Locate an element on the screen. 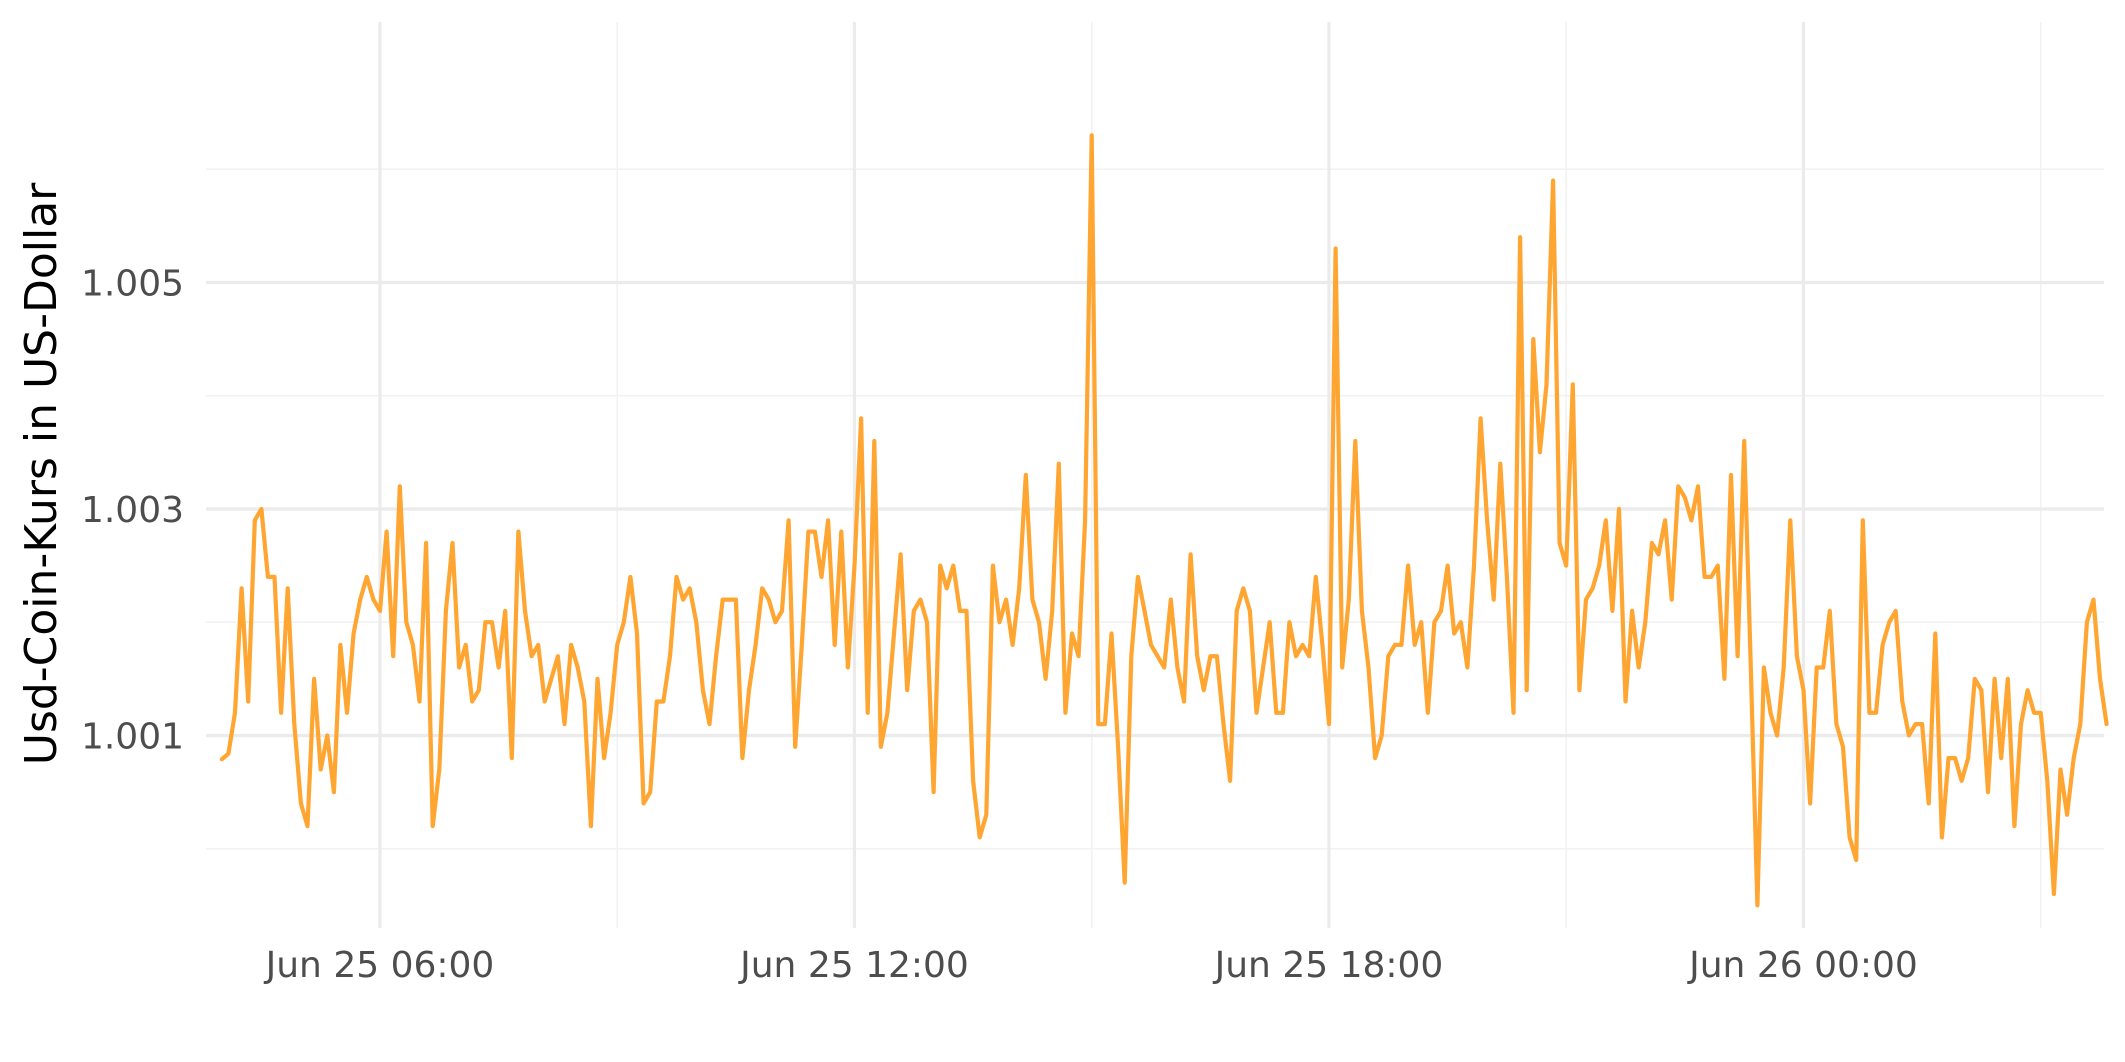 The width and height of the screenshot is (2125, 1062). y-tick-label: 1.003 is located at coordinates (132, 510).